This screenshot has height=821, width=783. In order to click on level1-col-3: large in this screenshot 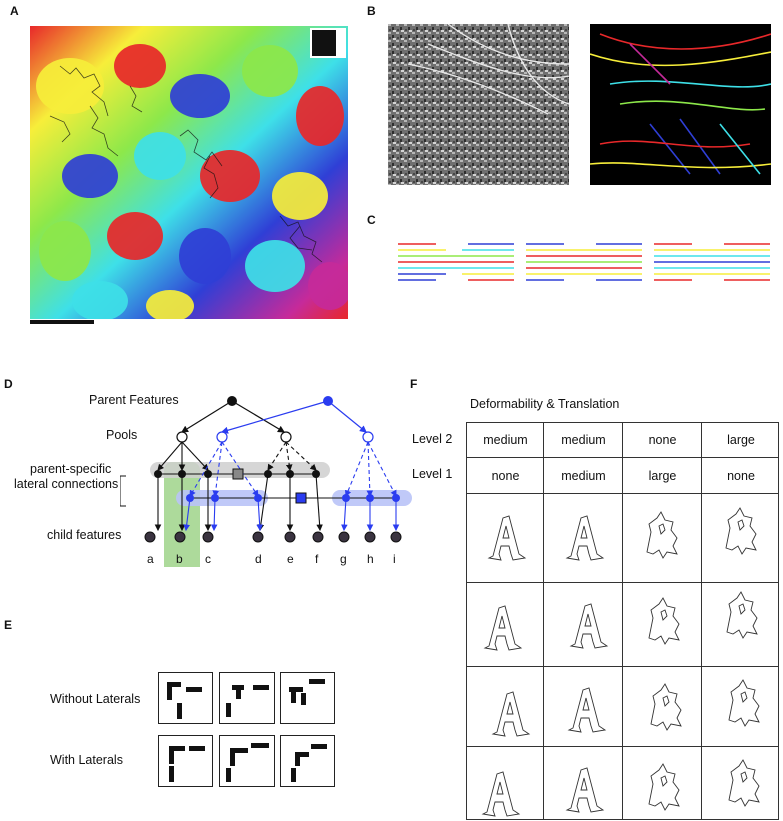, I will do `click(662, 475)`.